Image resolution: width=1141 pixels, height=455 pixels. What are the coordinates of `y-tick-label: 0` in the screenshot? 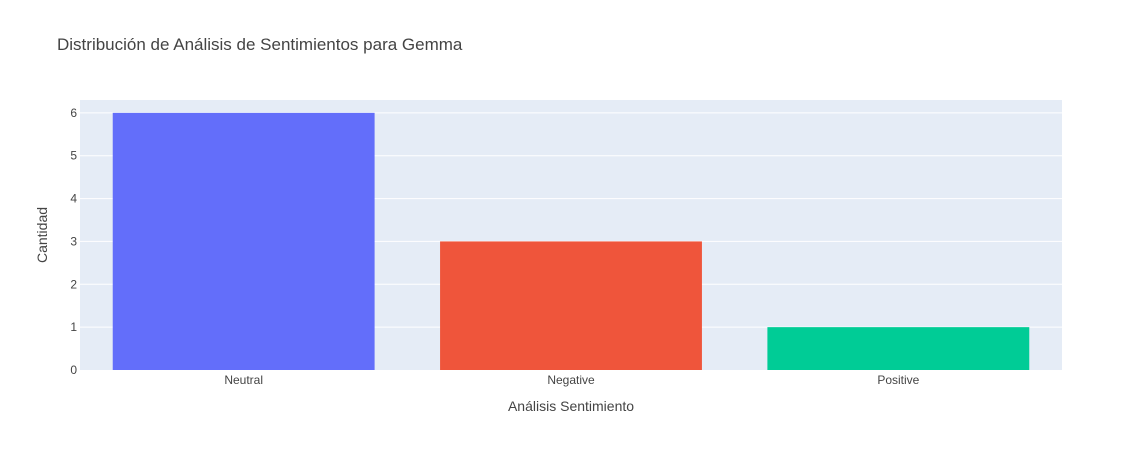 It's located at (73, 370).